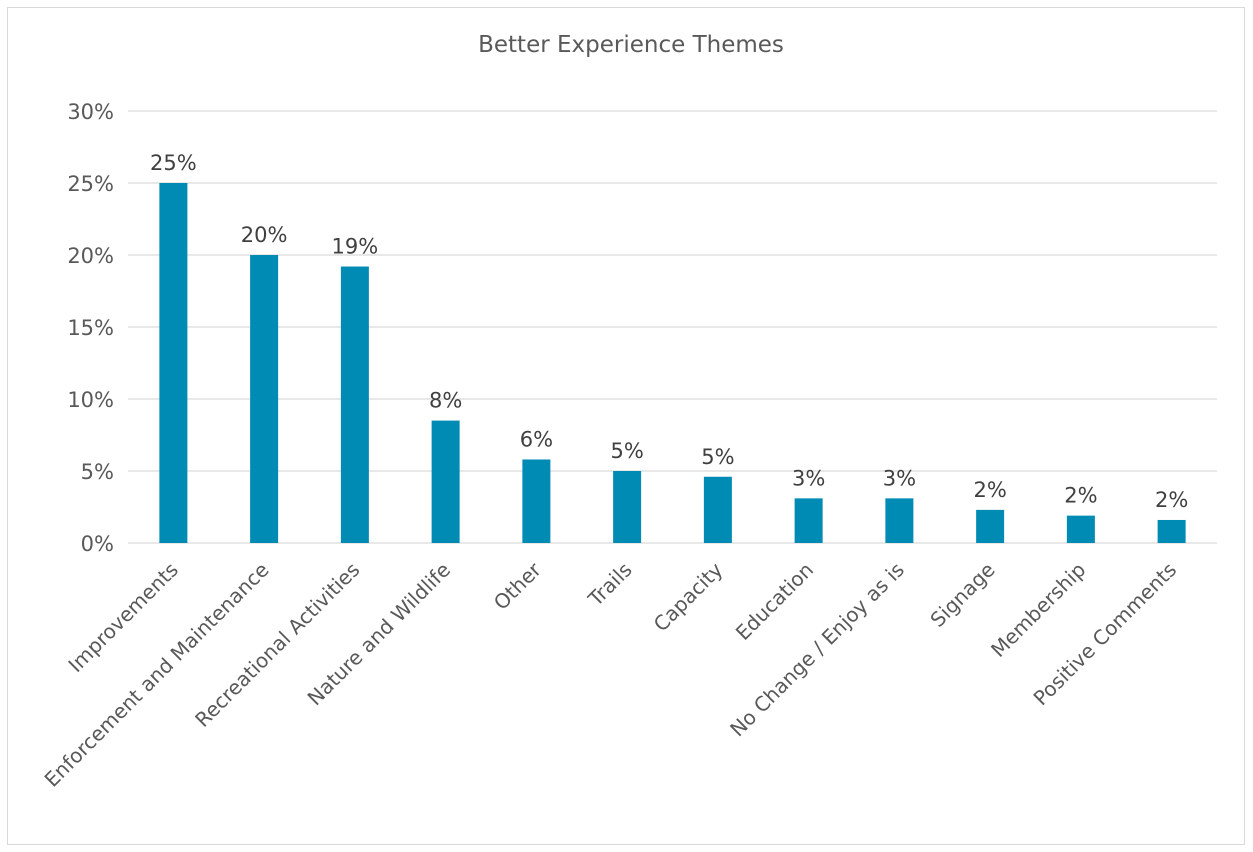 The height and width of the screenshot is (852, 1253). Describe the element at coordinates (445, 401) in the screenshot. I see `data-label: 8%` at that location.